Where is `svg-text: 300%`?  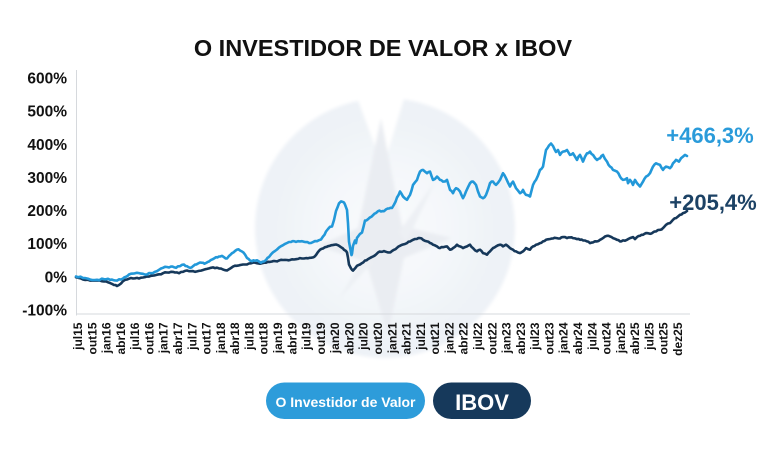
svg-text: 300% is located at coordinates (47, 178).